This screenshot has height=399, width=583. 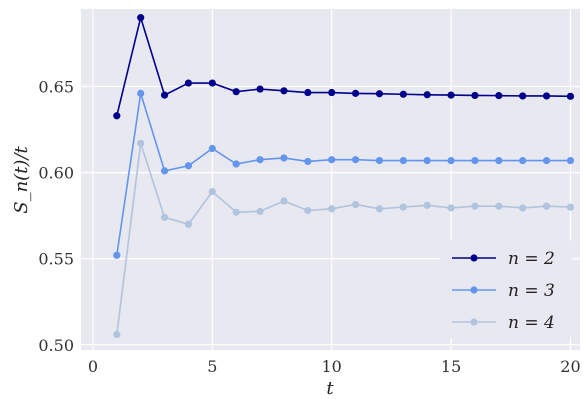 I want to click on legend-label: n = 2, so click(x=531, y=259).